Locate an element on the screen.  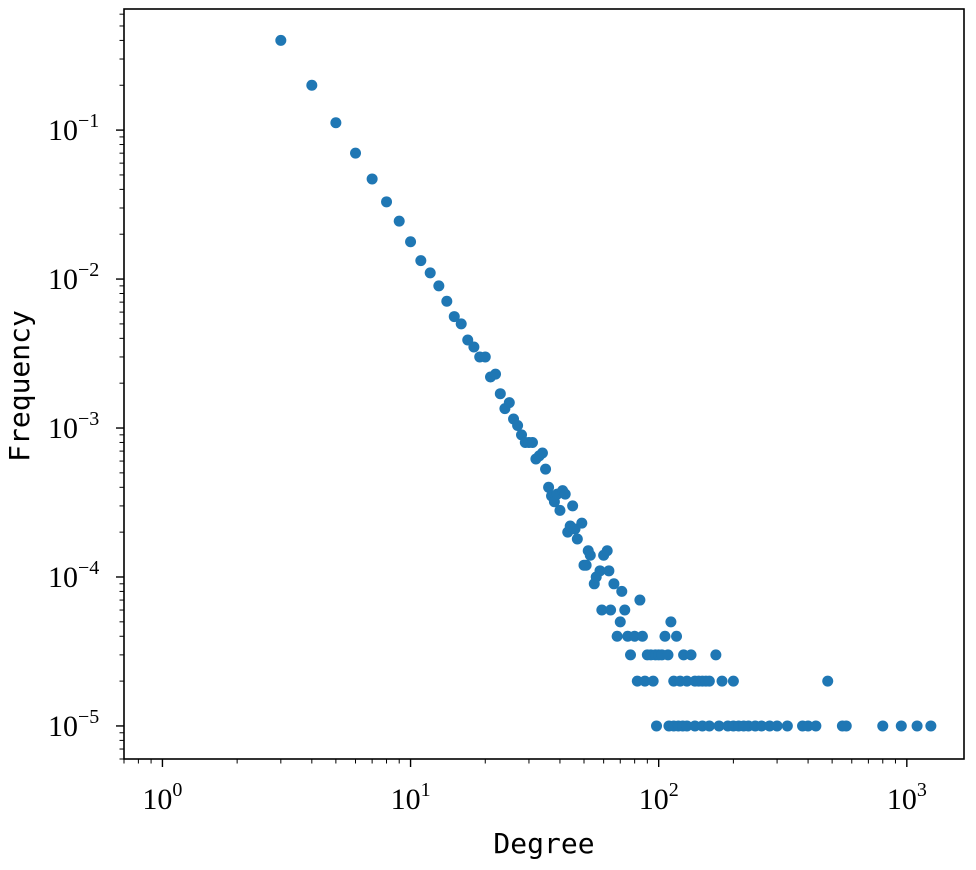
x-axis-ticks: 10⁰ 10¹ 10² 10³ is located at coordinates (525, 787).